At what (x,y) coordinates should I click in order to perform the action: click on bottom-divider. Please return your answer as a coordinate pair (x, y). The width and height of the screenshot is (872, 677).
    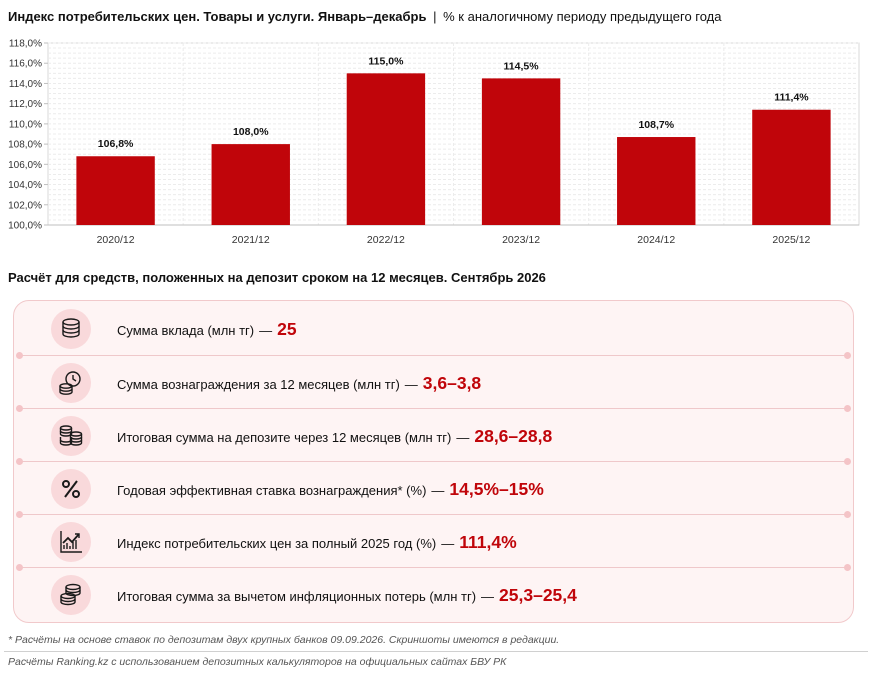
    Looking at the image, I should click on (436, 651).